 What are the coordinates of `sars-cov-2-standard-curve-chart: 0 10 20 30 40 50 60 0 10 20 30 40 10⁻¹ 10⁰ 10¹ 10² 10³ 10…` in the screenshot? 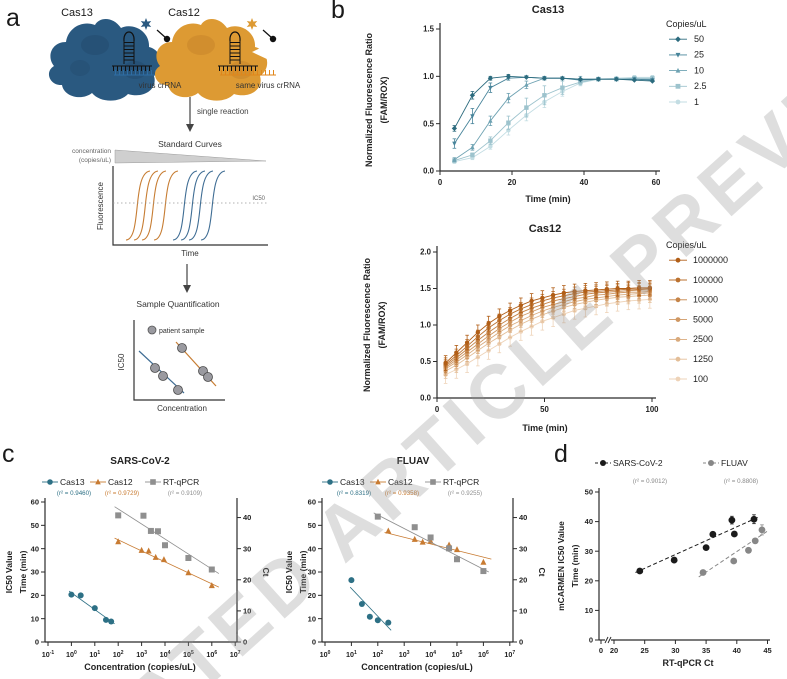 It's located at (137, 564).